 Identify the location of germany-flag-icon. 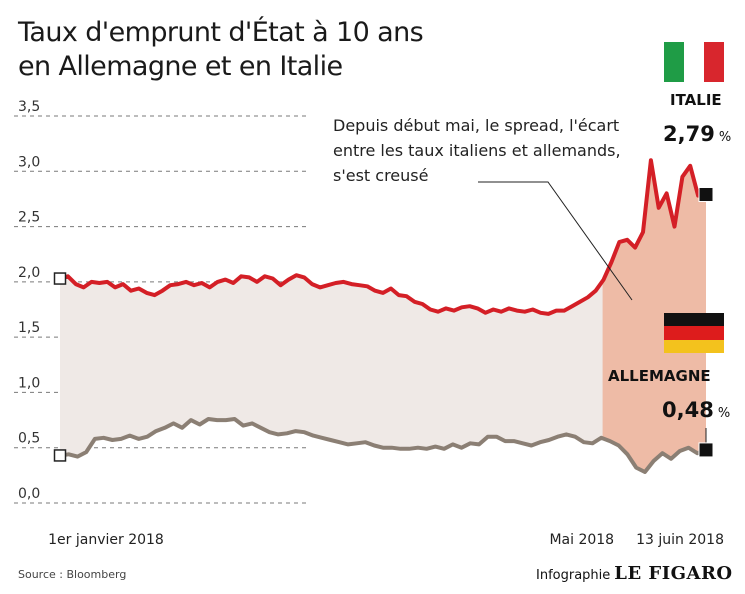
(694, 333).